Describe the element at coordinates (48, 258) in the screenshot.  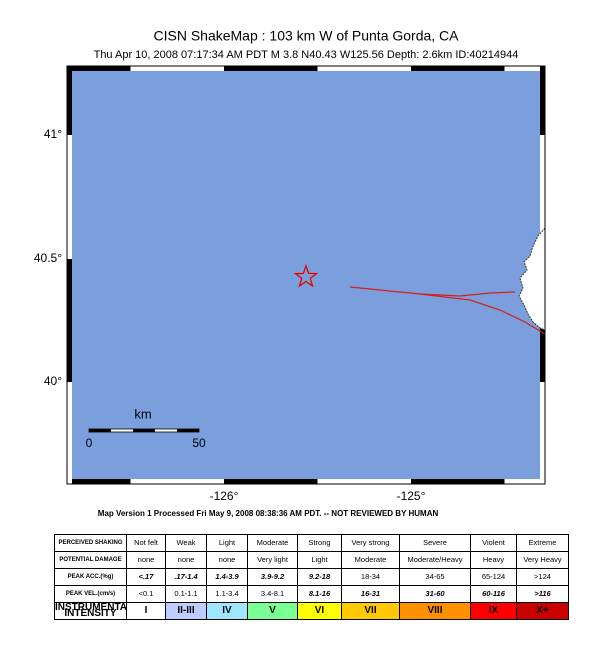
I see `lat-label: 40.5°` at that location.